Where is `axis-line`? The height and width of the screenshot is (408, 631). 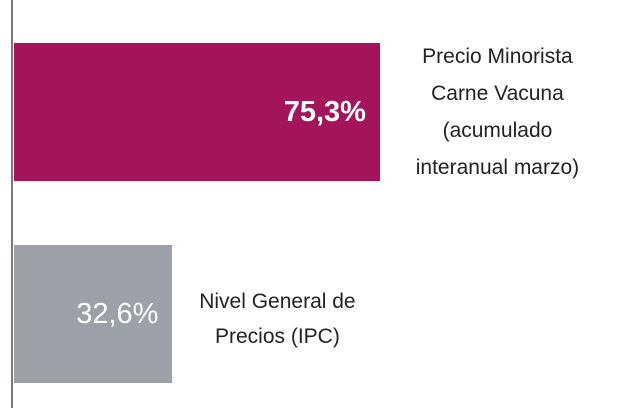 axis-line is located at coordinates (12, 204).